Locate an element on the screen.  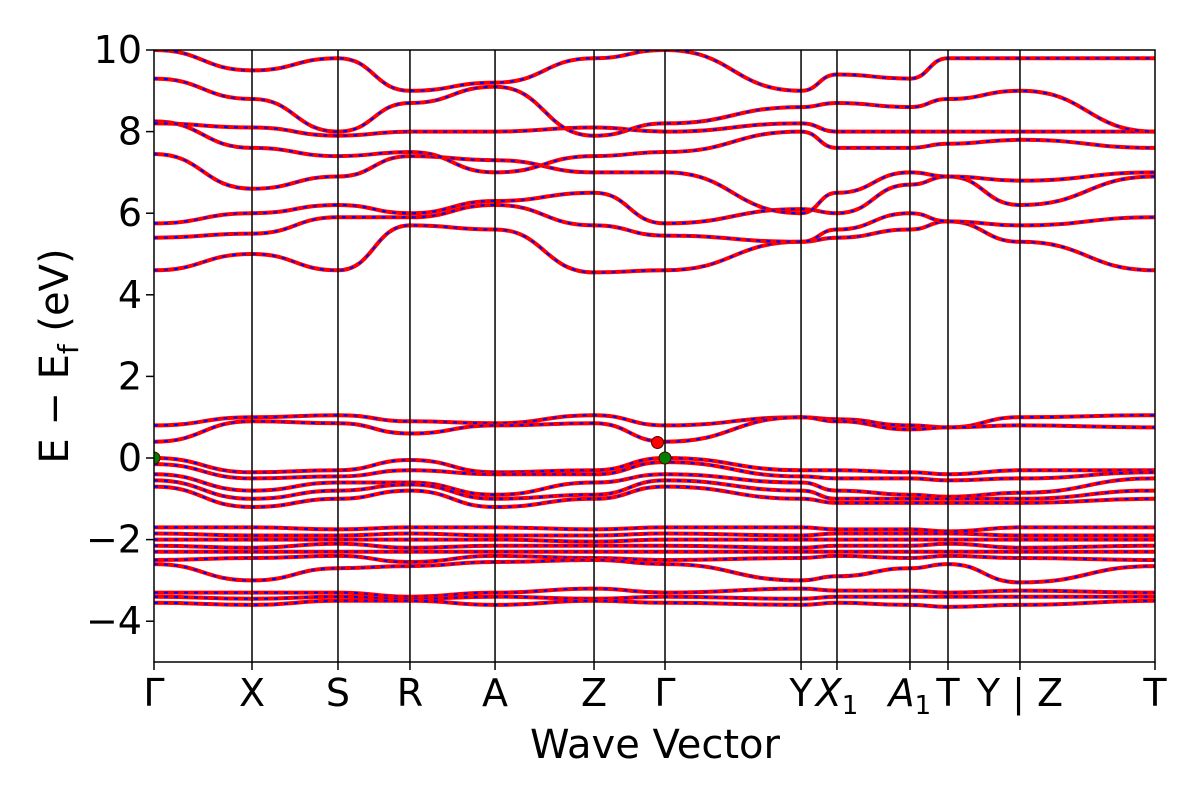
x-tick-label: A is located at coordinates (495, 693).